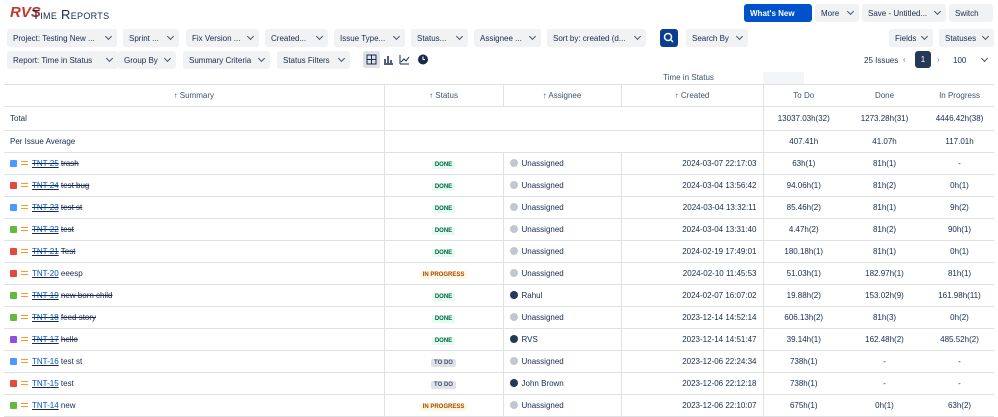 The height and width of the screenshot is (417, 998). Describe the element at coordinates (960, 118) in the screenshot. I see `total-value: 4446.42h(38)` at that location.